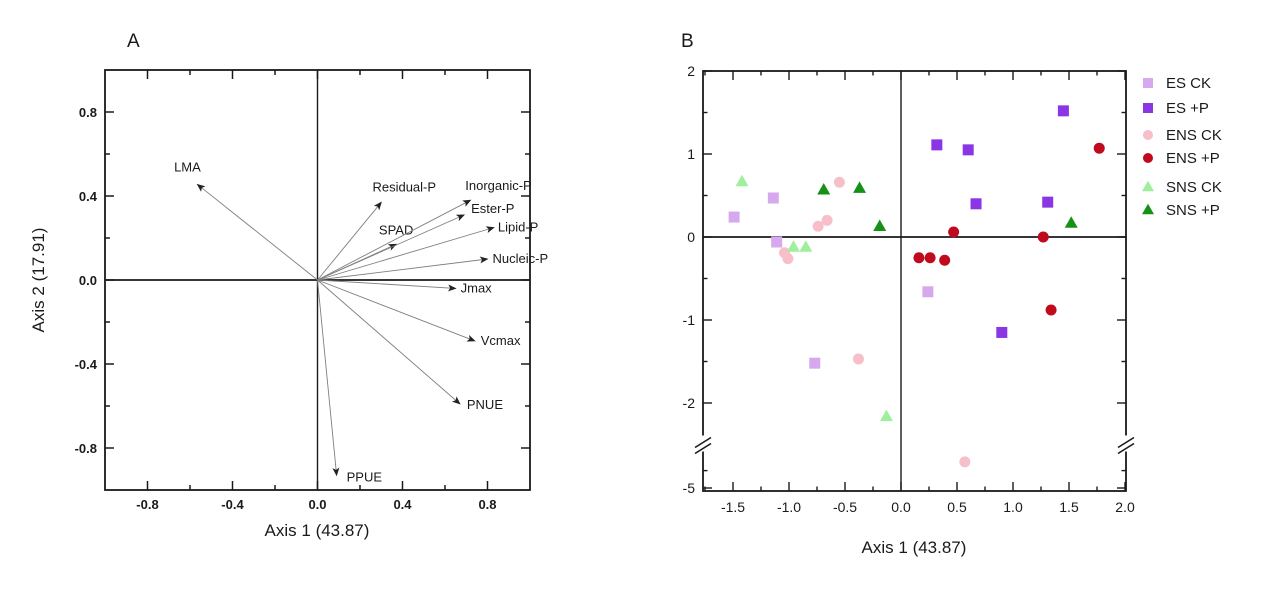  What do you see at coordinates (1188, 83) in the screenshot?
I see `legend-label: ES CK` at bounding box center [1188, 83].